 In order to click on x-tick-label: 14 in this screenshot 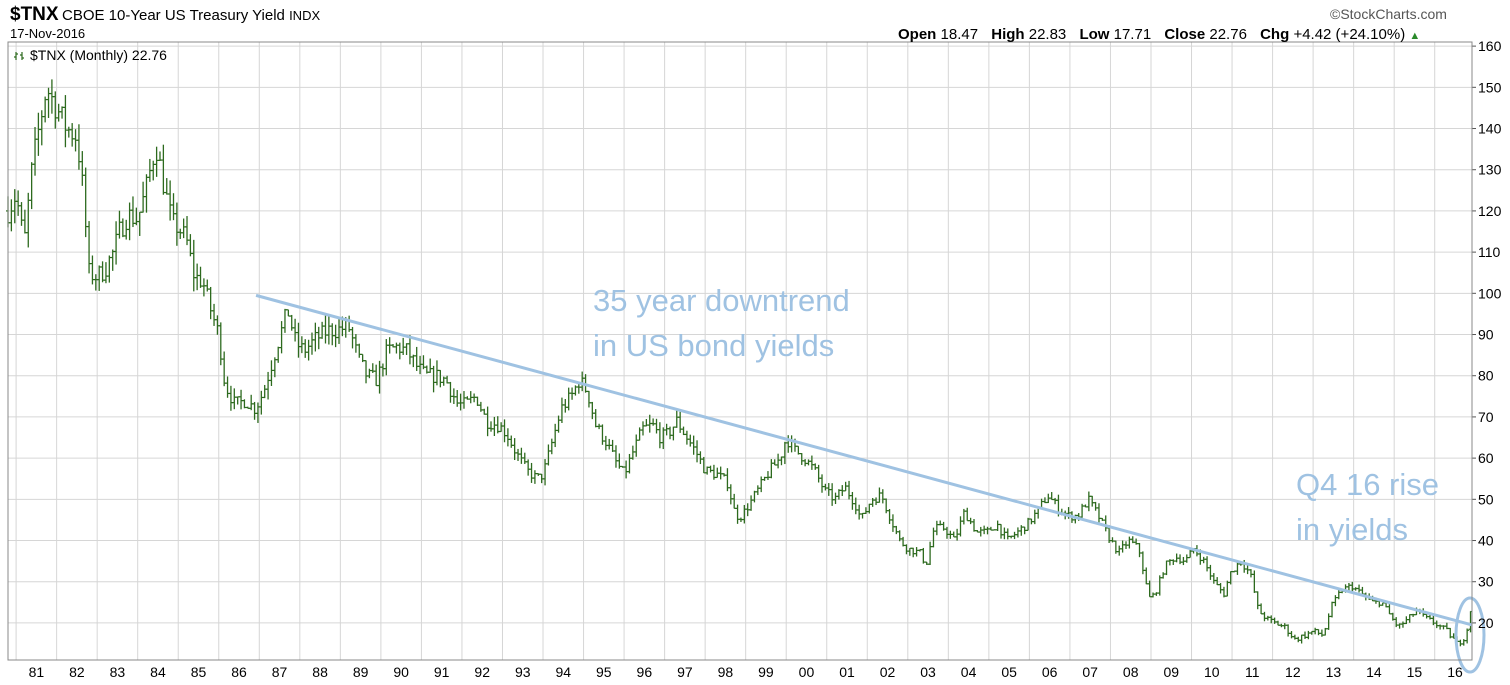, I will do `click(1374, 672)`.